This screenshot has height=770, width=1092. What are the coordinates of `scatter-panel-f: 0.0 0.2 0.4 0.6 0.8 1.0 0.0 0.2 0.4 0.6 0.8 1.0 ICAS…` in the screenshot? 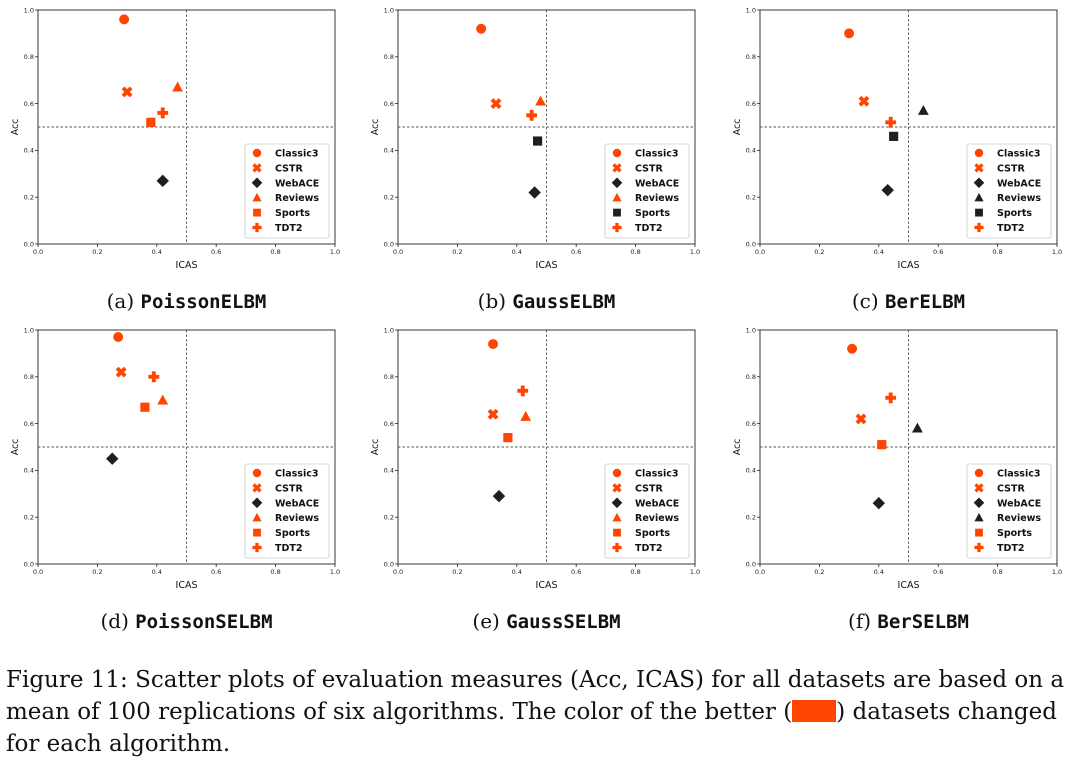 It's located at (897, 479).